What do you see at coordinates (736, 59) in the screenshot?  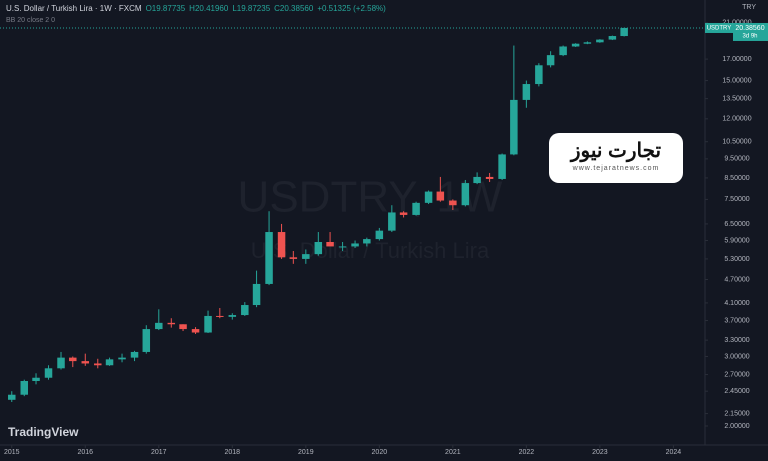 I see `y-tick-label: 17.00000` at bounding box center [736, 59].